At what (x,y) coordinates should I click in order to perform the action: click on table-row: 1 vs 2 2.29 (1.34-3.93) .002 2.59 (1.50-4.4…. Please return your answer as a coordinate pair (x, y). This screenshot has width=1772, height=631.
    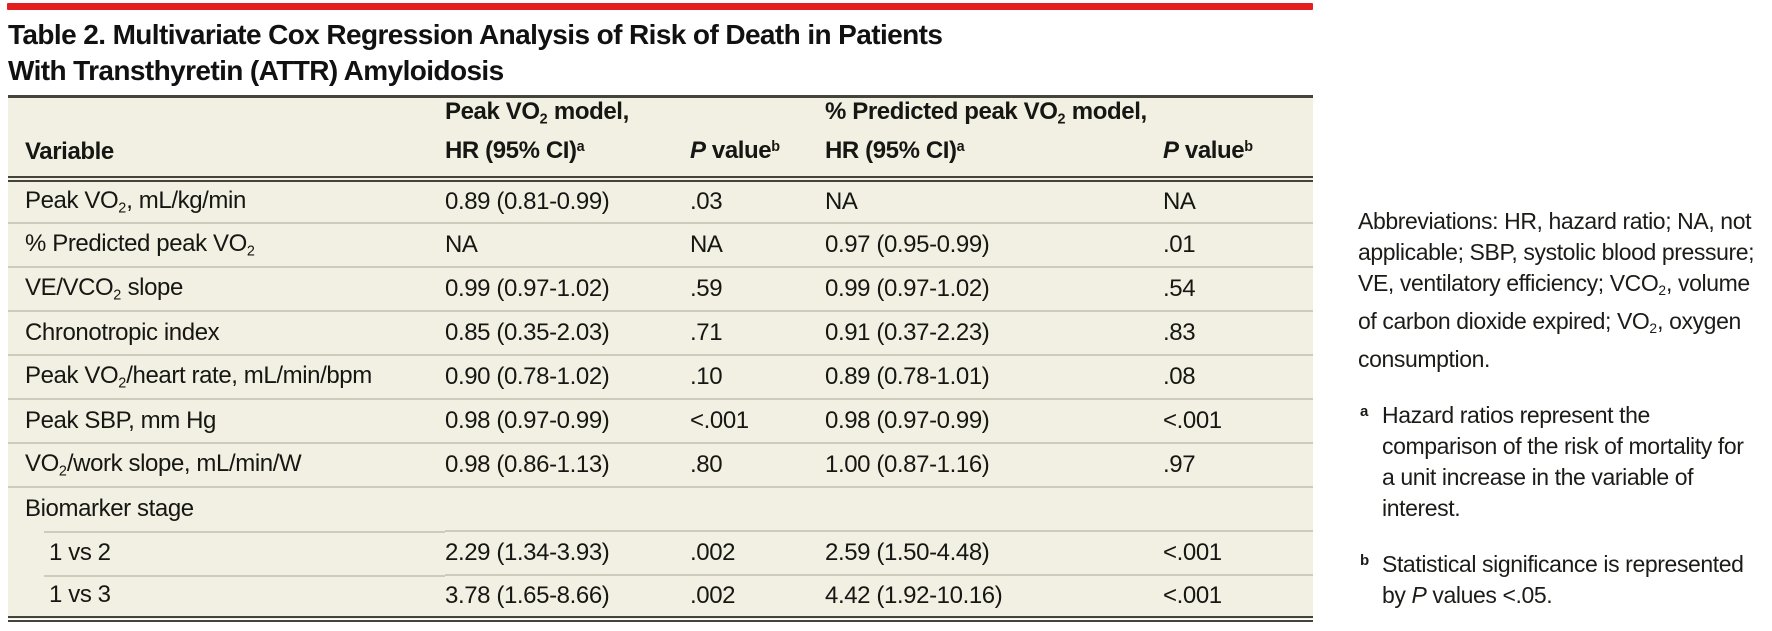
    Looking at the image, I should click on (660, 552).